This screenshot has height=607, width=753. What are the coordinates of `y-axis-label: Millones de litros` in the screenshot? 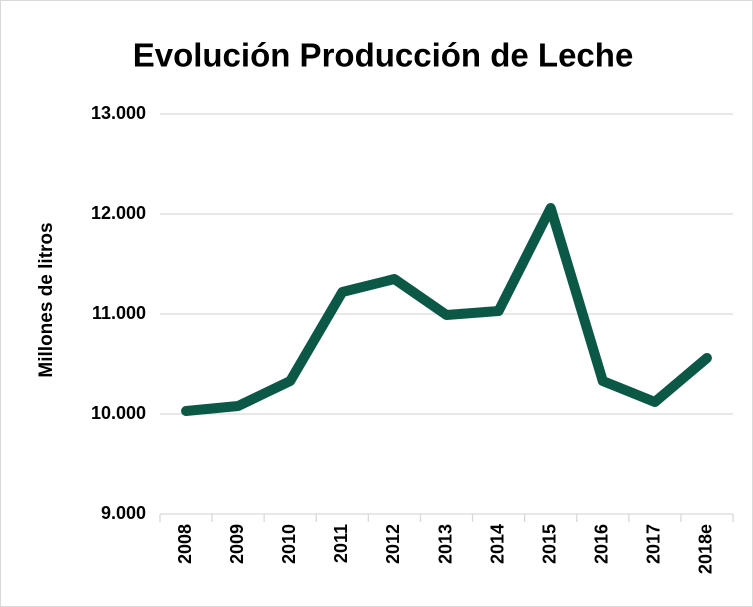 It's located at (46, 299).